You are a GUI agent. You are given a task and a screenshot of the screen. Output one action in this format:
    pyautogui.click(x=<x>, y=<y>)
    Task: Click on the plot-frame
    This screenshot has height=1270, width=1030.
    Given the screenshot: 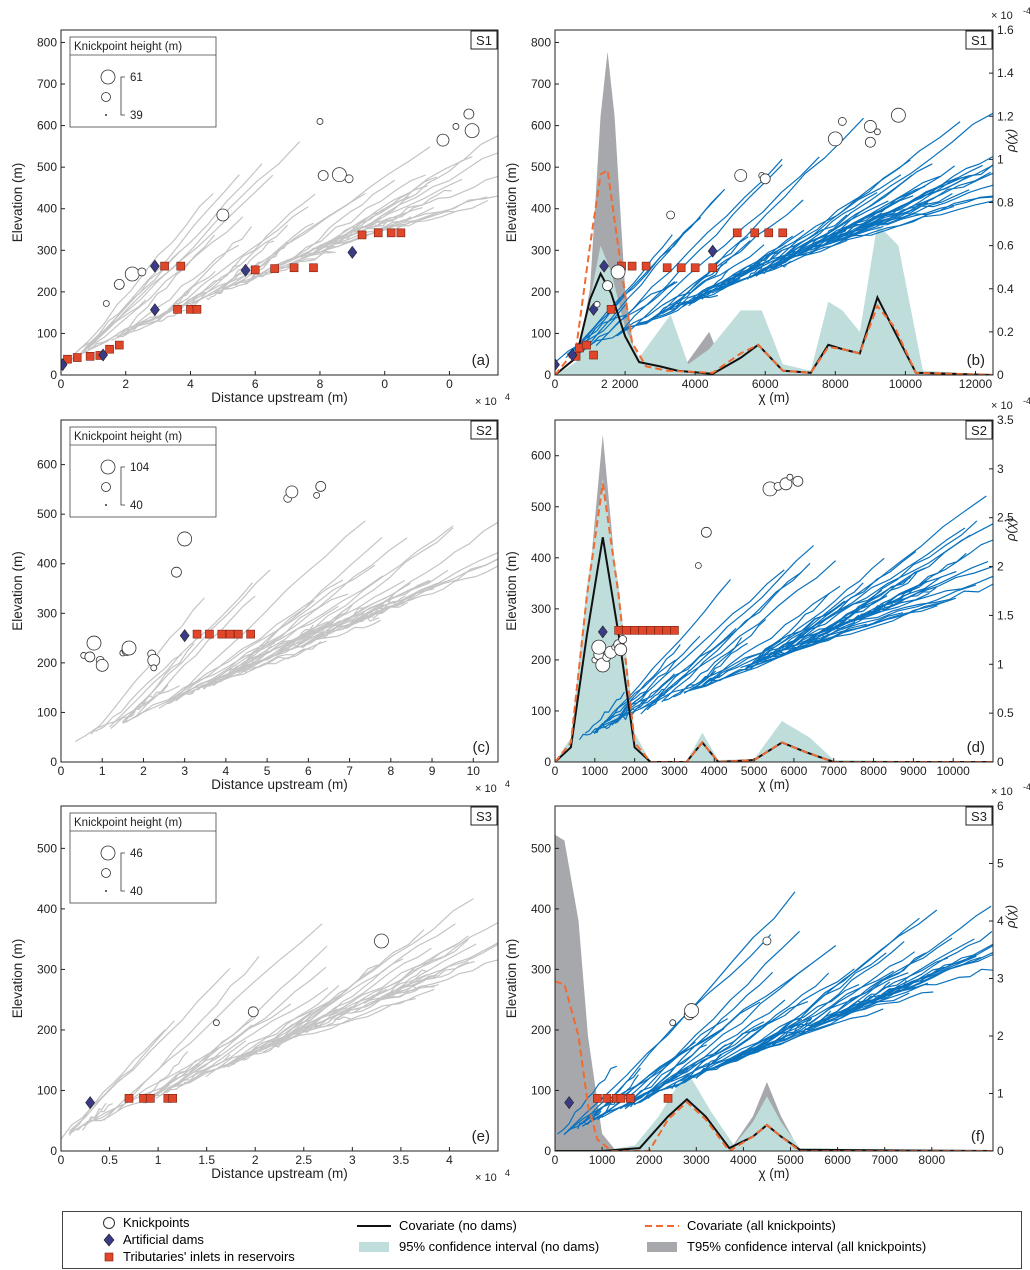 What is the action you would take?
    pyautogui.click(x=774, y=591)
    